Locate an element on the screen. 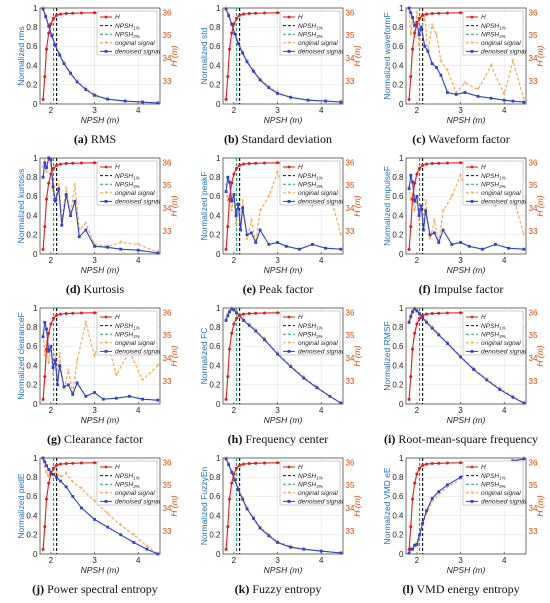 This screenshot has width=550, height=603. caption-text: Clearance factor is located at coordinates (102, 439).